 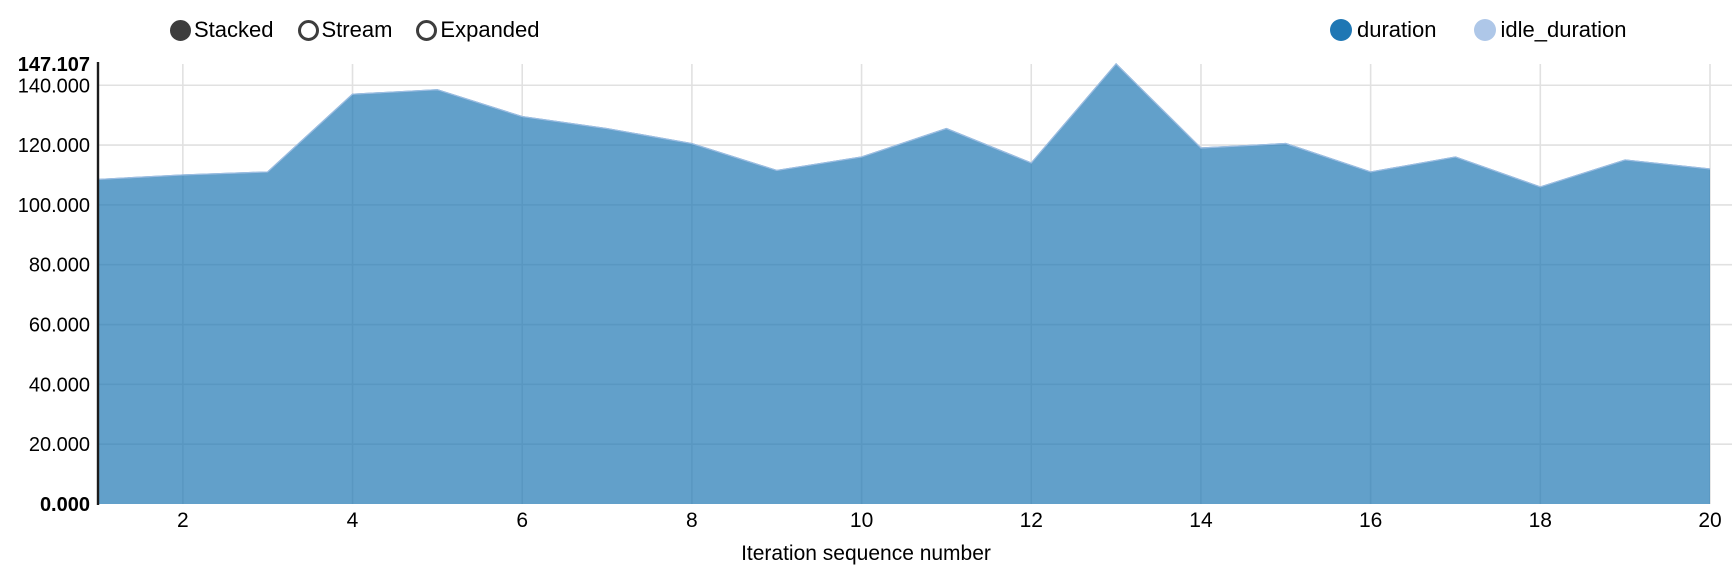 I want to click on x-tick-label: 4, so click(x=353, y=520).